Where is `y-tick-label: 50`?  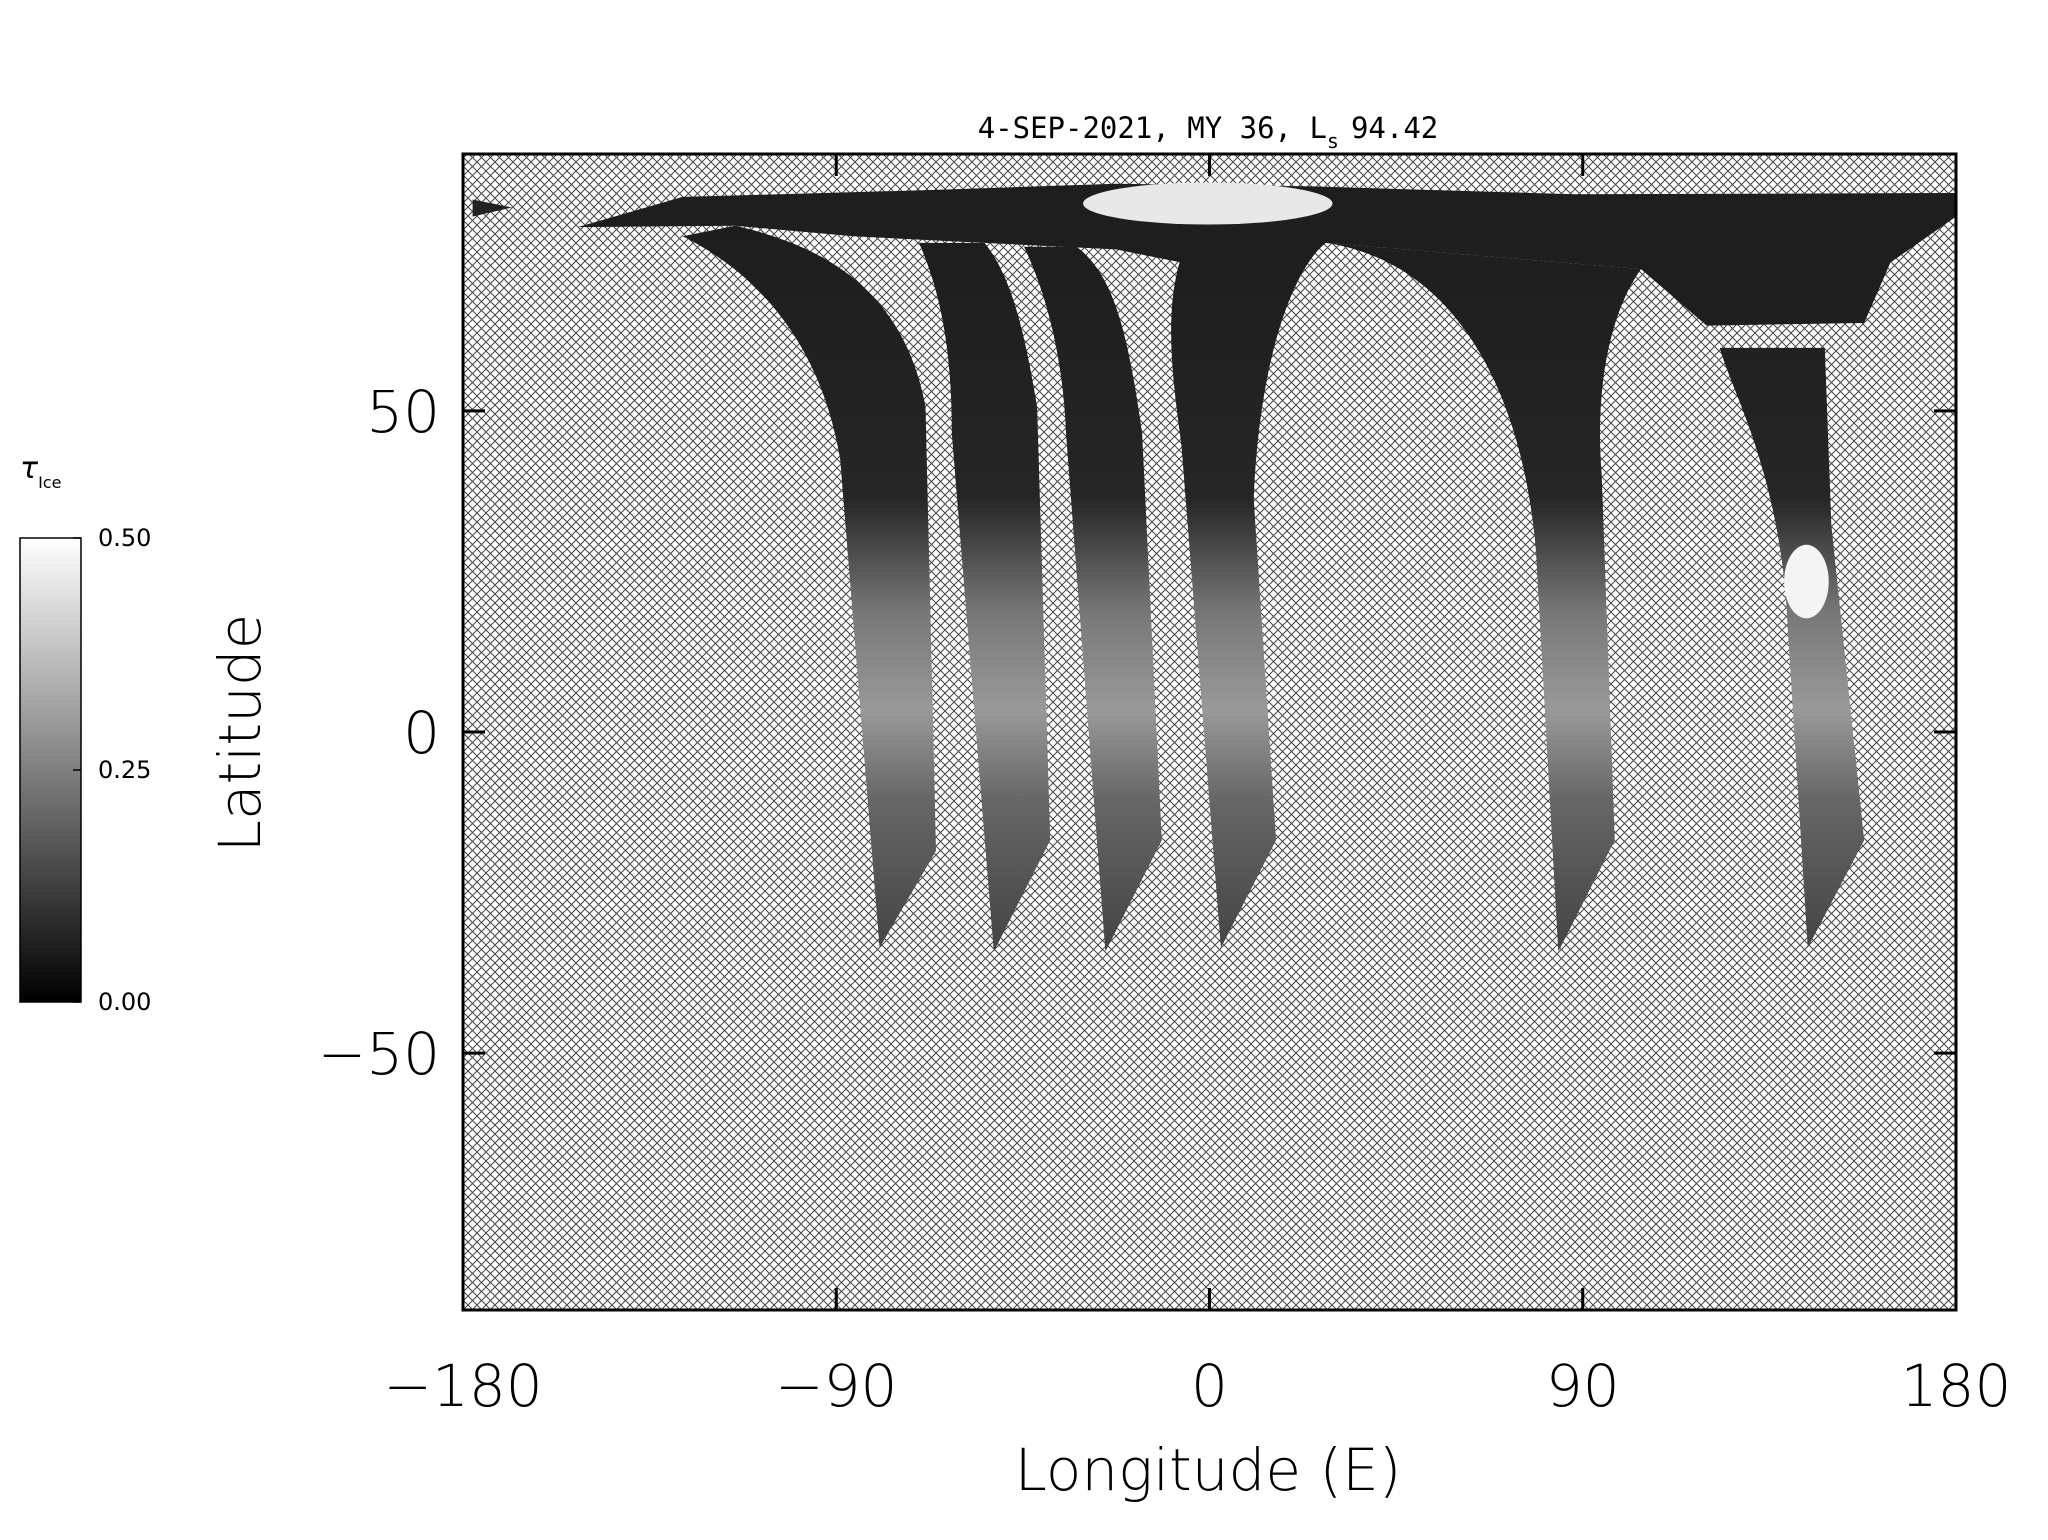 y-tick-label: 50 is located at coordinates (403, 412).